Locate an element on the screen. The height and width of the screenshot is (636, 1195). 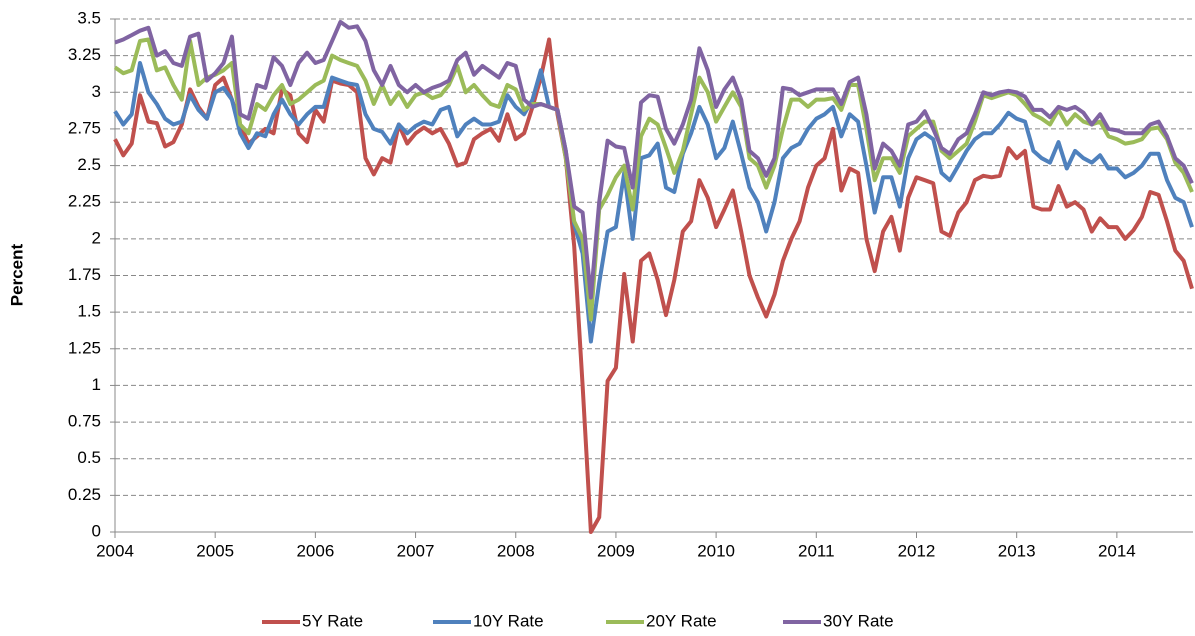
y-tick-label: 3.5 is located at coordinates (89, 17).